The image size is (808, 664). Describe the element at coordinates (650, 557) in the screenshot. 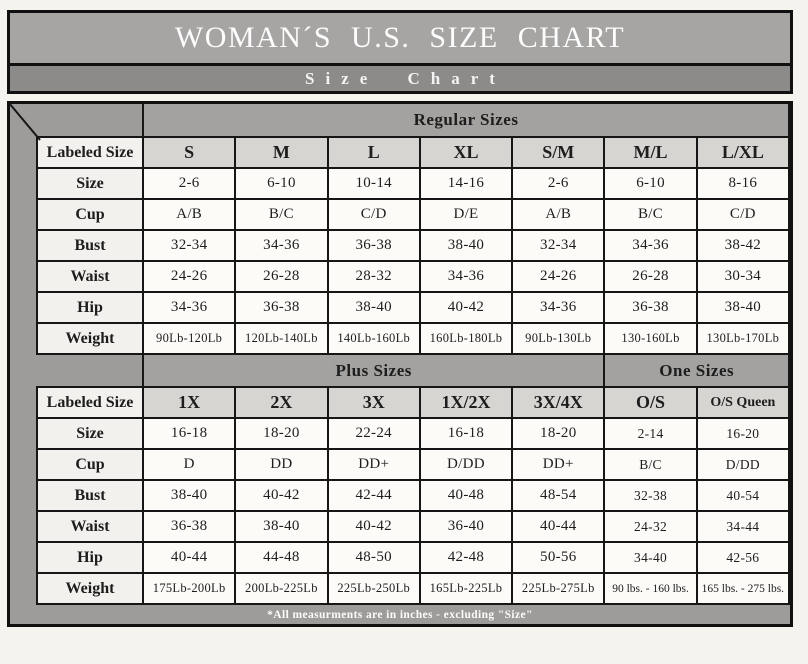

I see `size-cell: 34-40` at that location.